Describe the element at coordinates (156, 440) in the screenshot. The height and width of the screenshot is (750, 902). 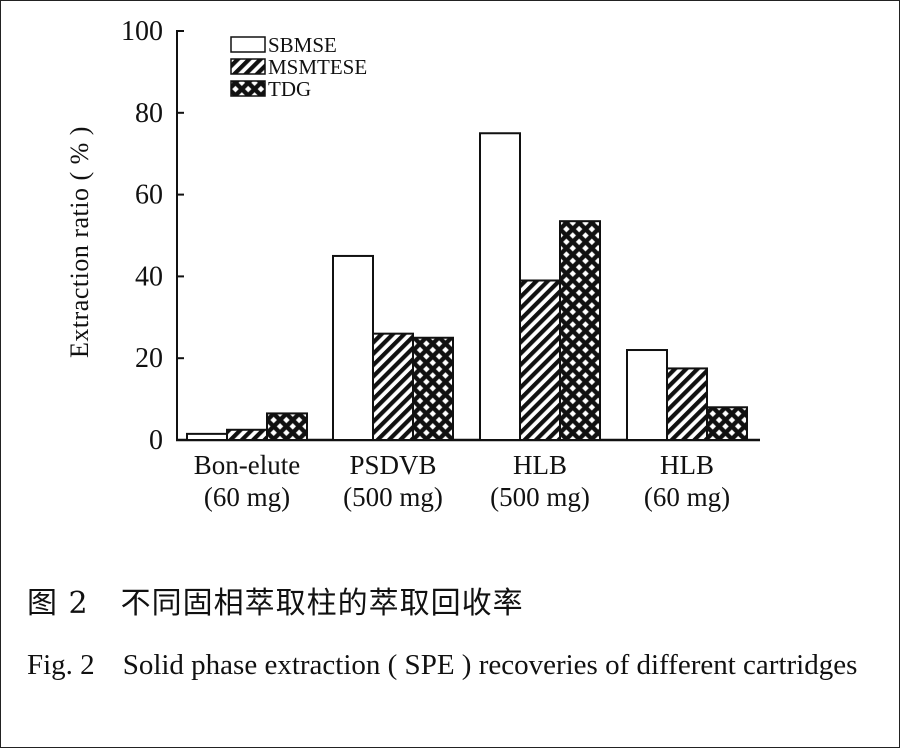
I see `y-tick-label: 0` at that location.